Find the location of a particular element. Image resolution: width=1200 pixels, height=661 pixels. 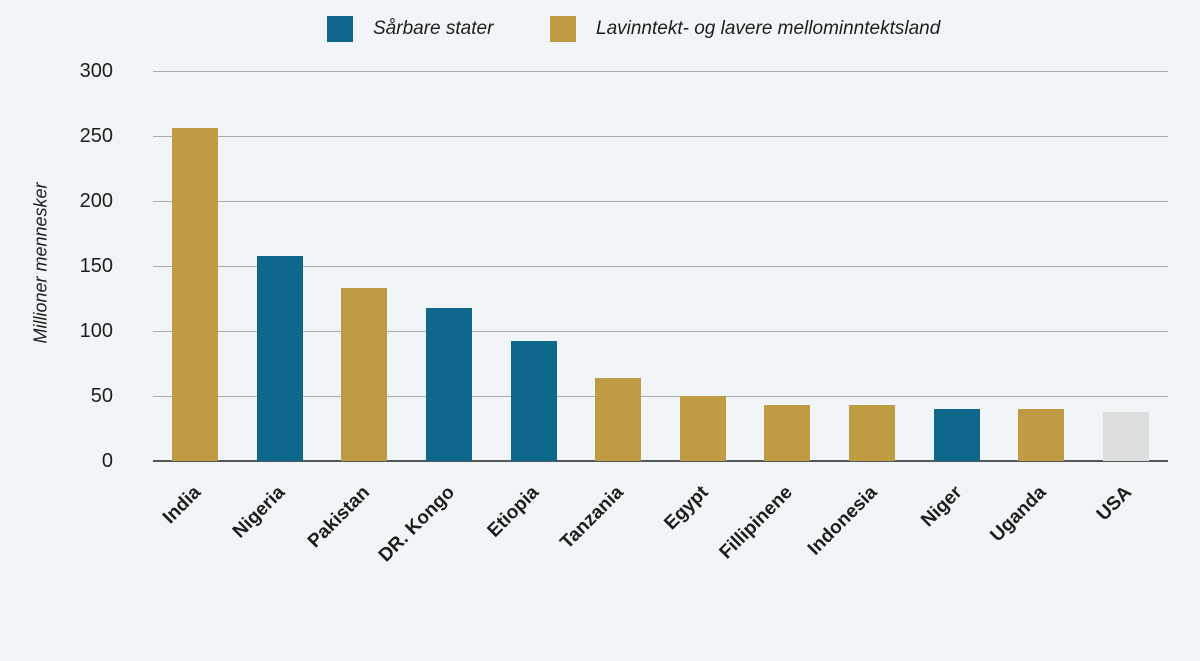

x-tick-label-usa: USA is located at coordinates (1114, 504).